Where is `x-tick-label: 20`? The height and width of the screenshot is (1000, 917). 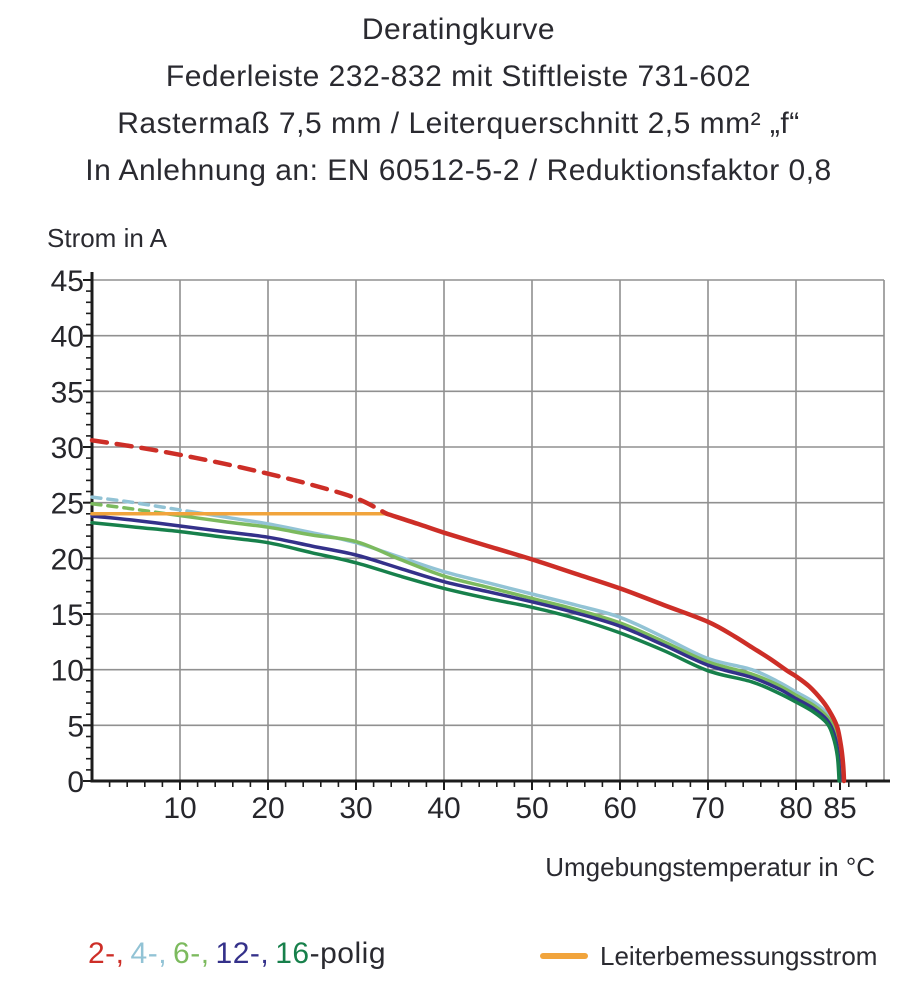 x-tick-label: 20 is located at coordinates (267, 808).